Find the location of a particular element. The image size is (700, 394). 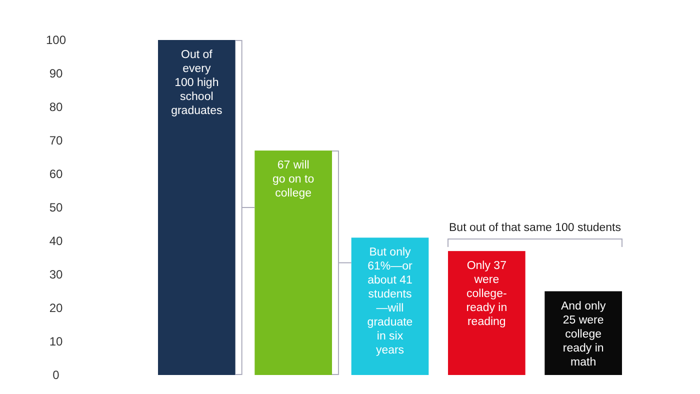

y-tick-label: 50 is located at coordinates (56, 207).